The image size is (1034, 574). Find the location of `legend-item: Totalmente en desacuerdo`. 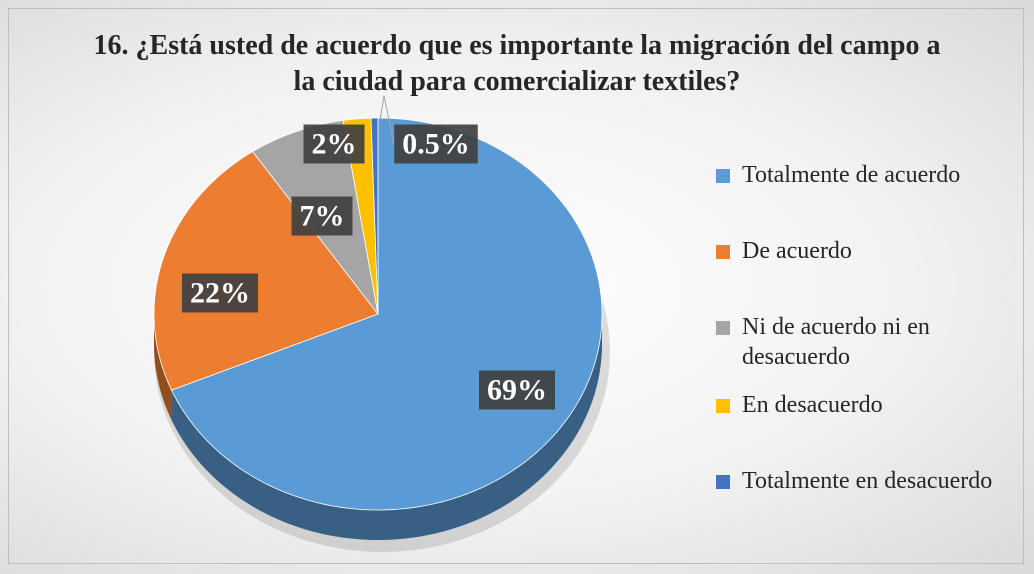

legend-item: Totalmente en desacuerdo is located at coordinates (866, 481).